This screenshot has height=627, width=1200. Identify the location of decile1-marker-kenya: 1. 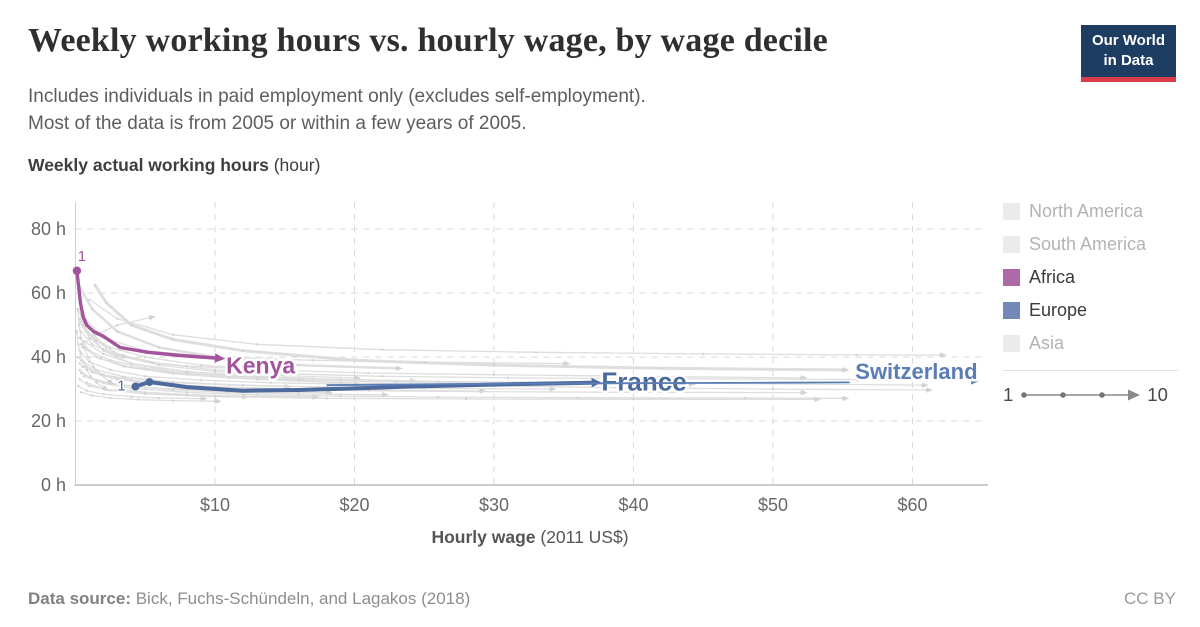
(82, 256).